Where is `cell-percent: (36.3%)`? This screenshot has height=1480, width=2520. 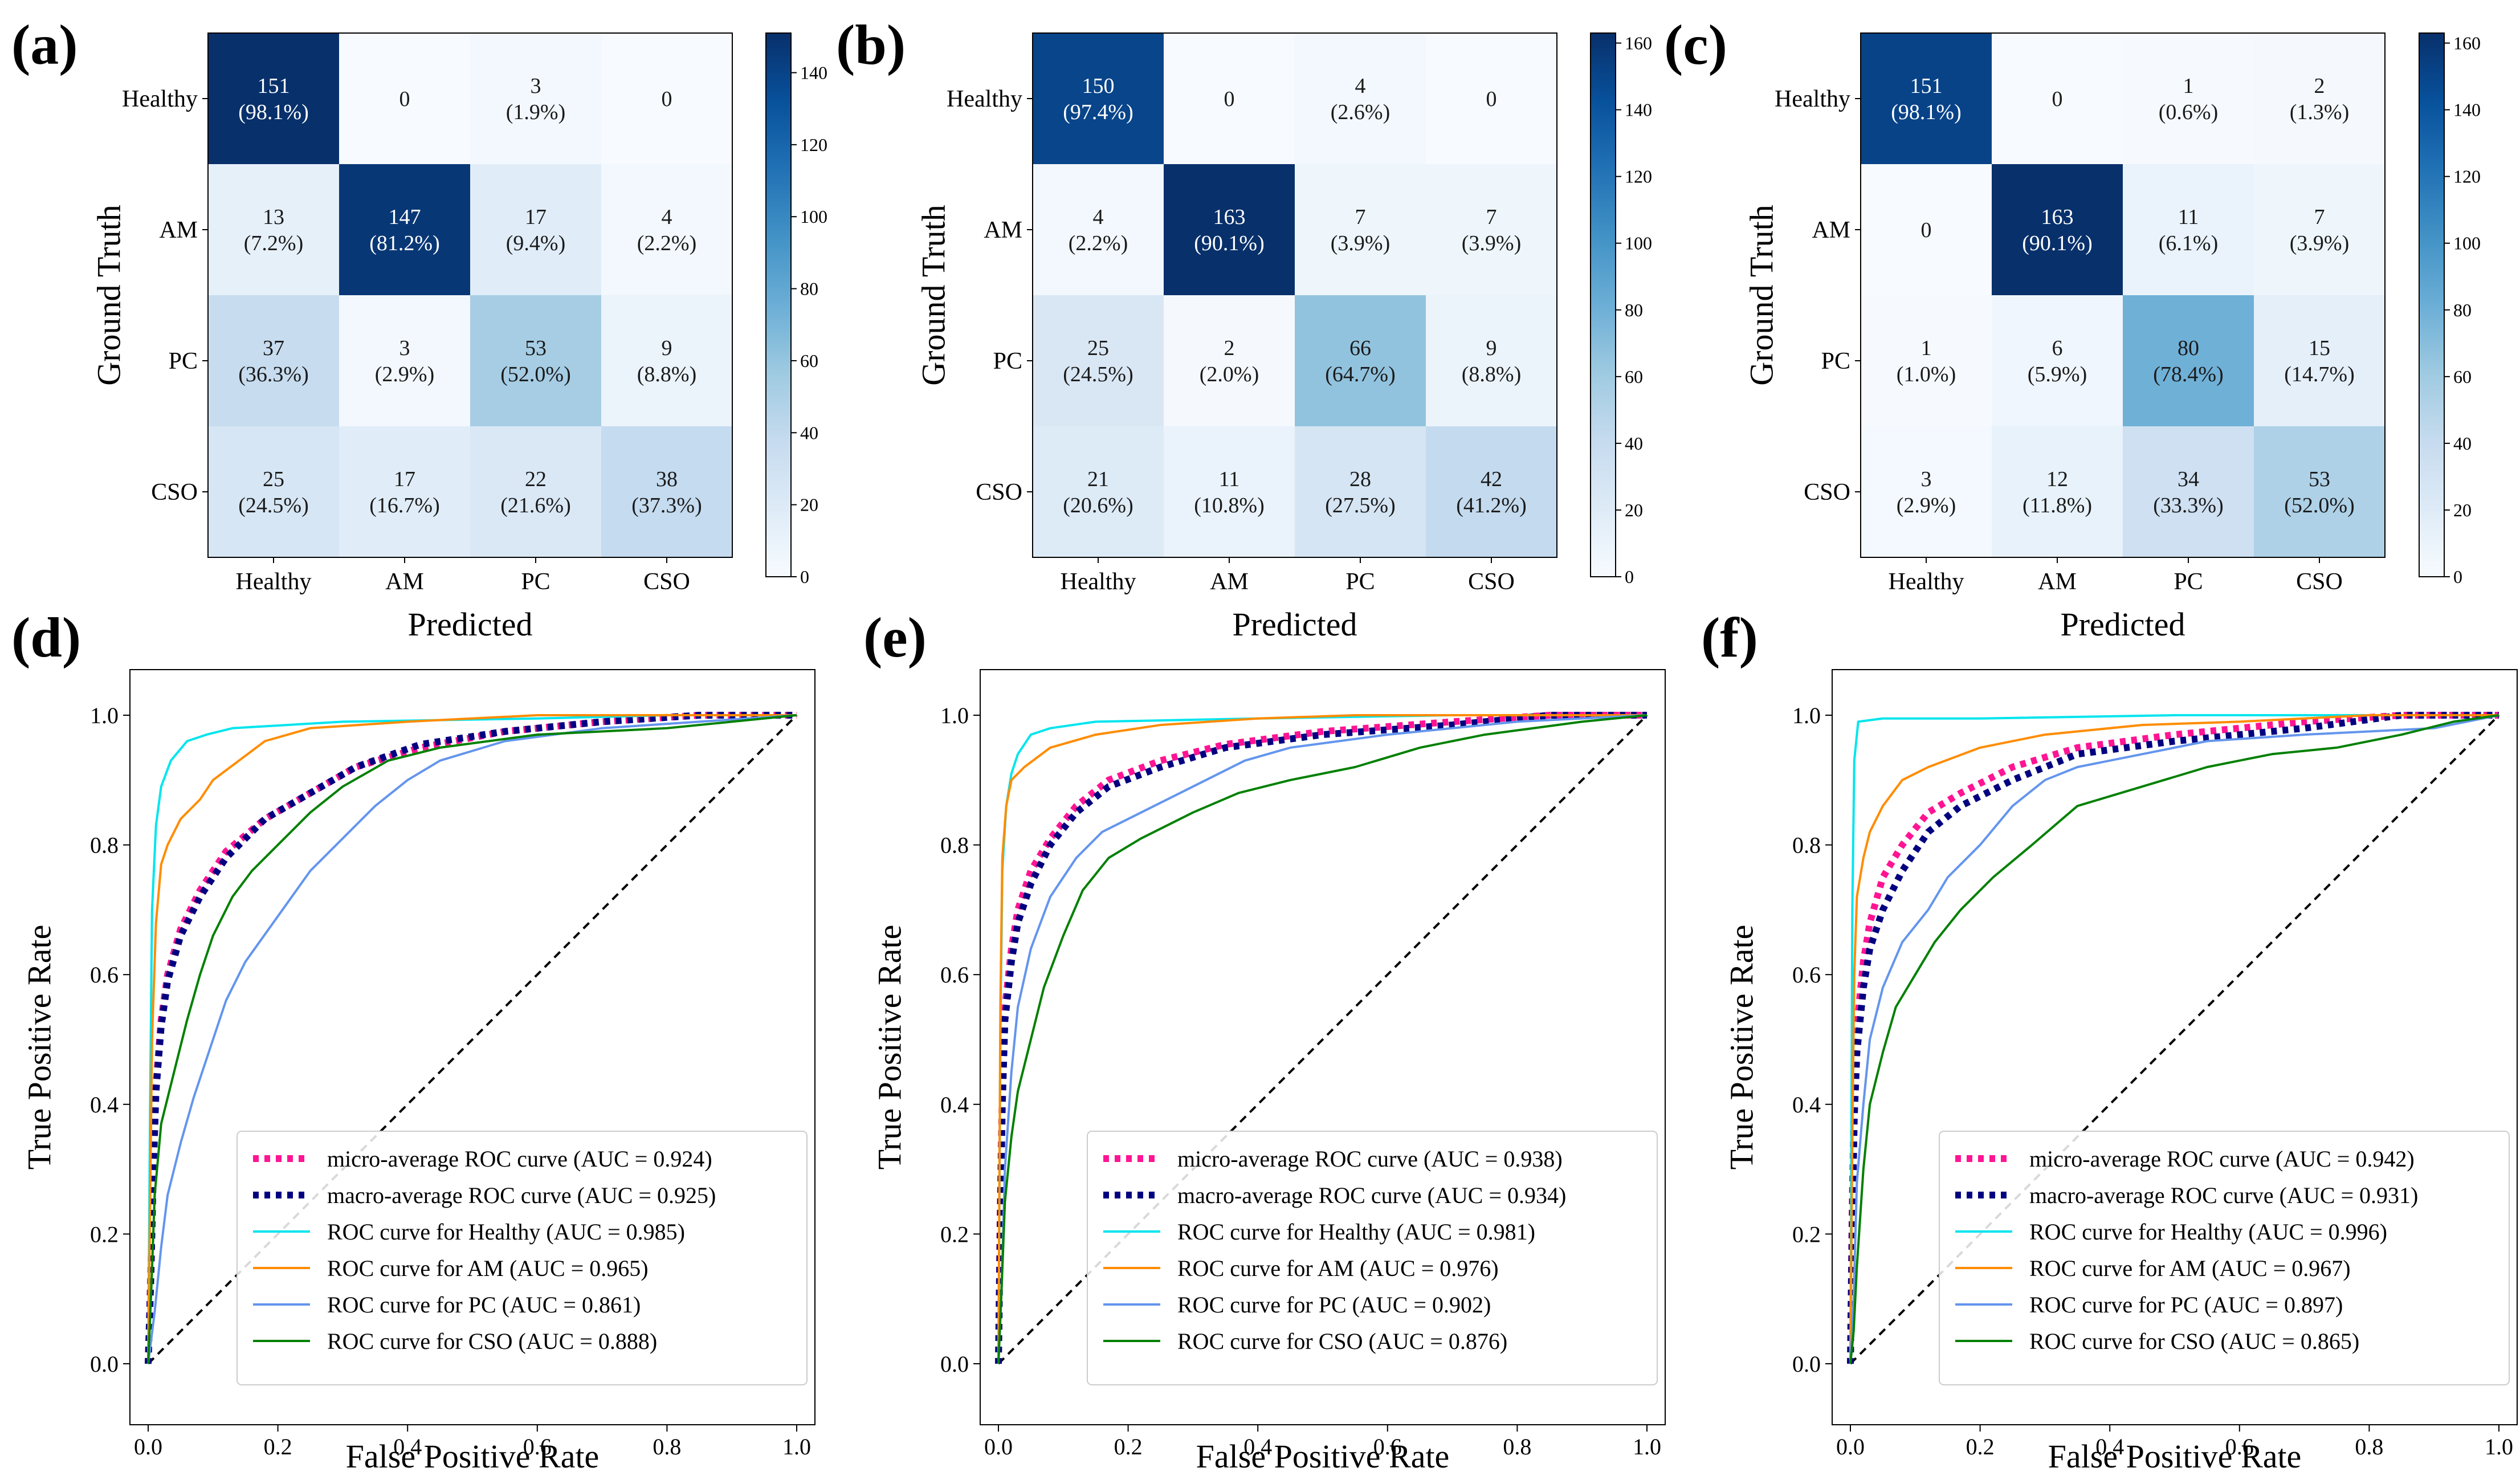
cell-percent: (36.3%) is located at coordinates (273, 374).